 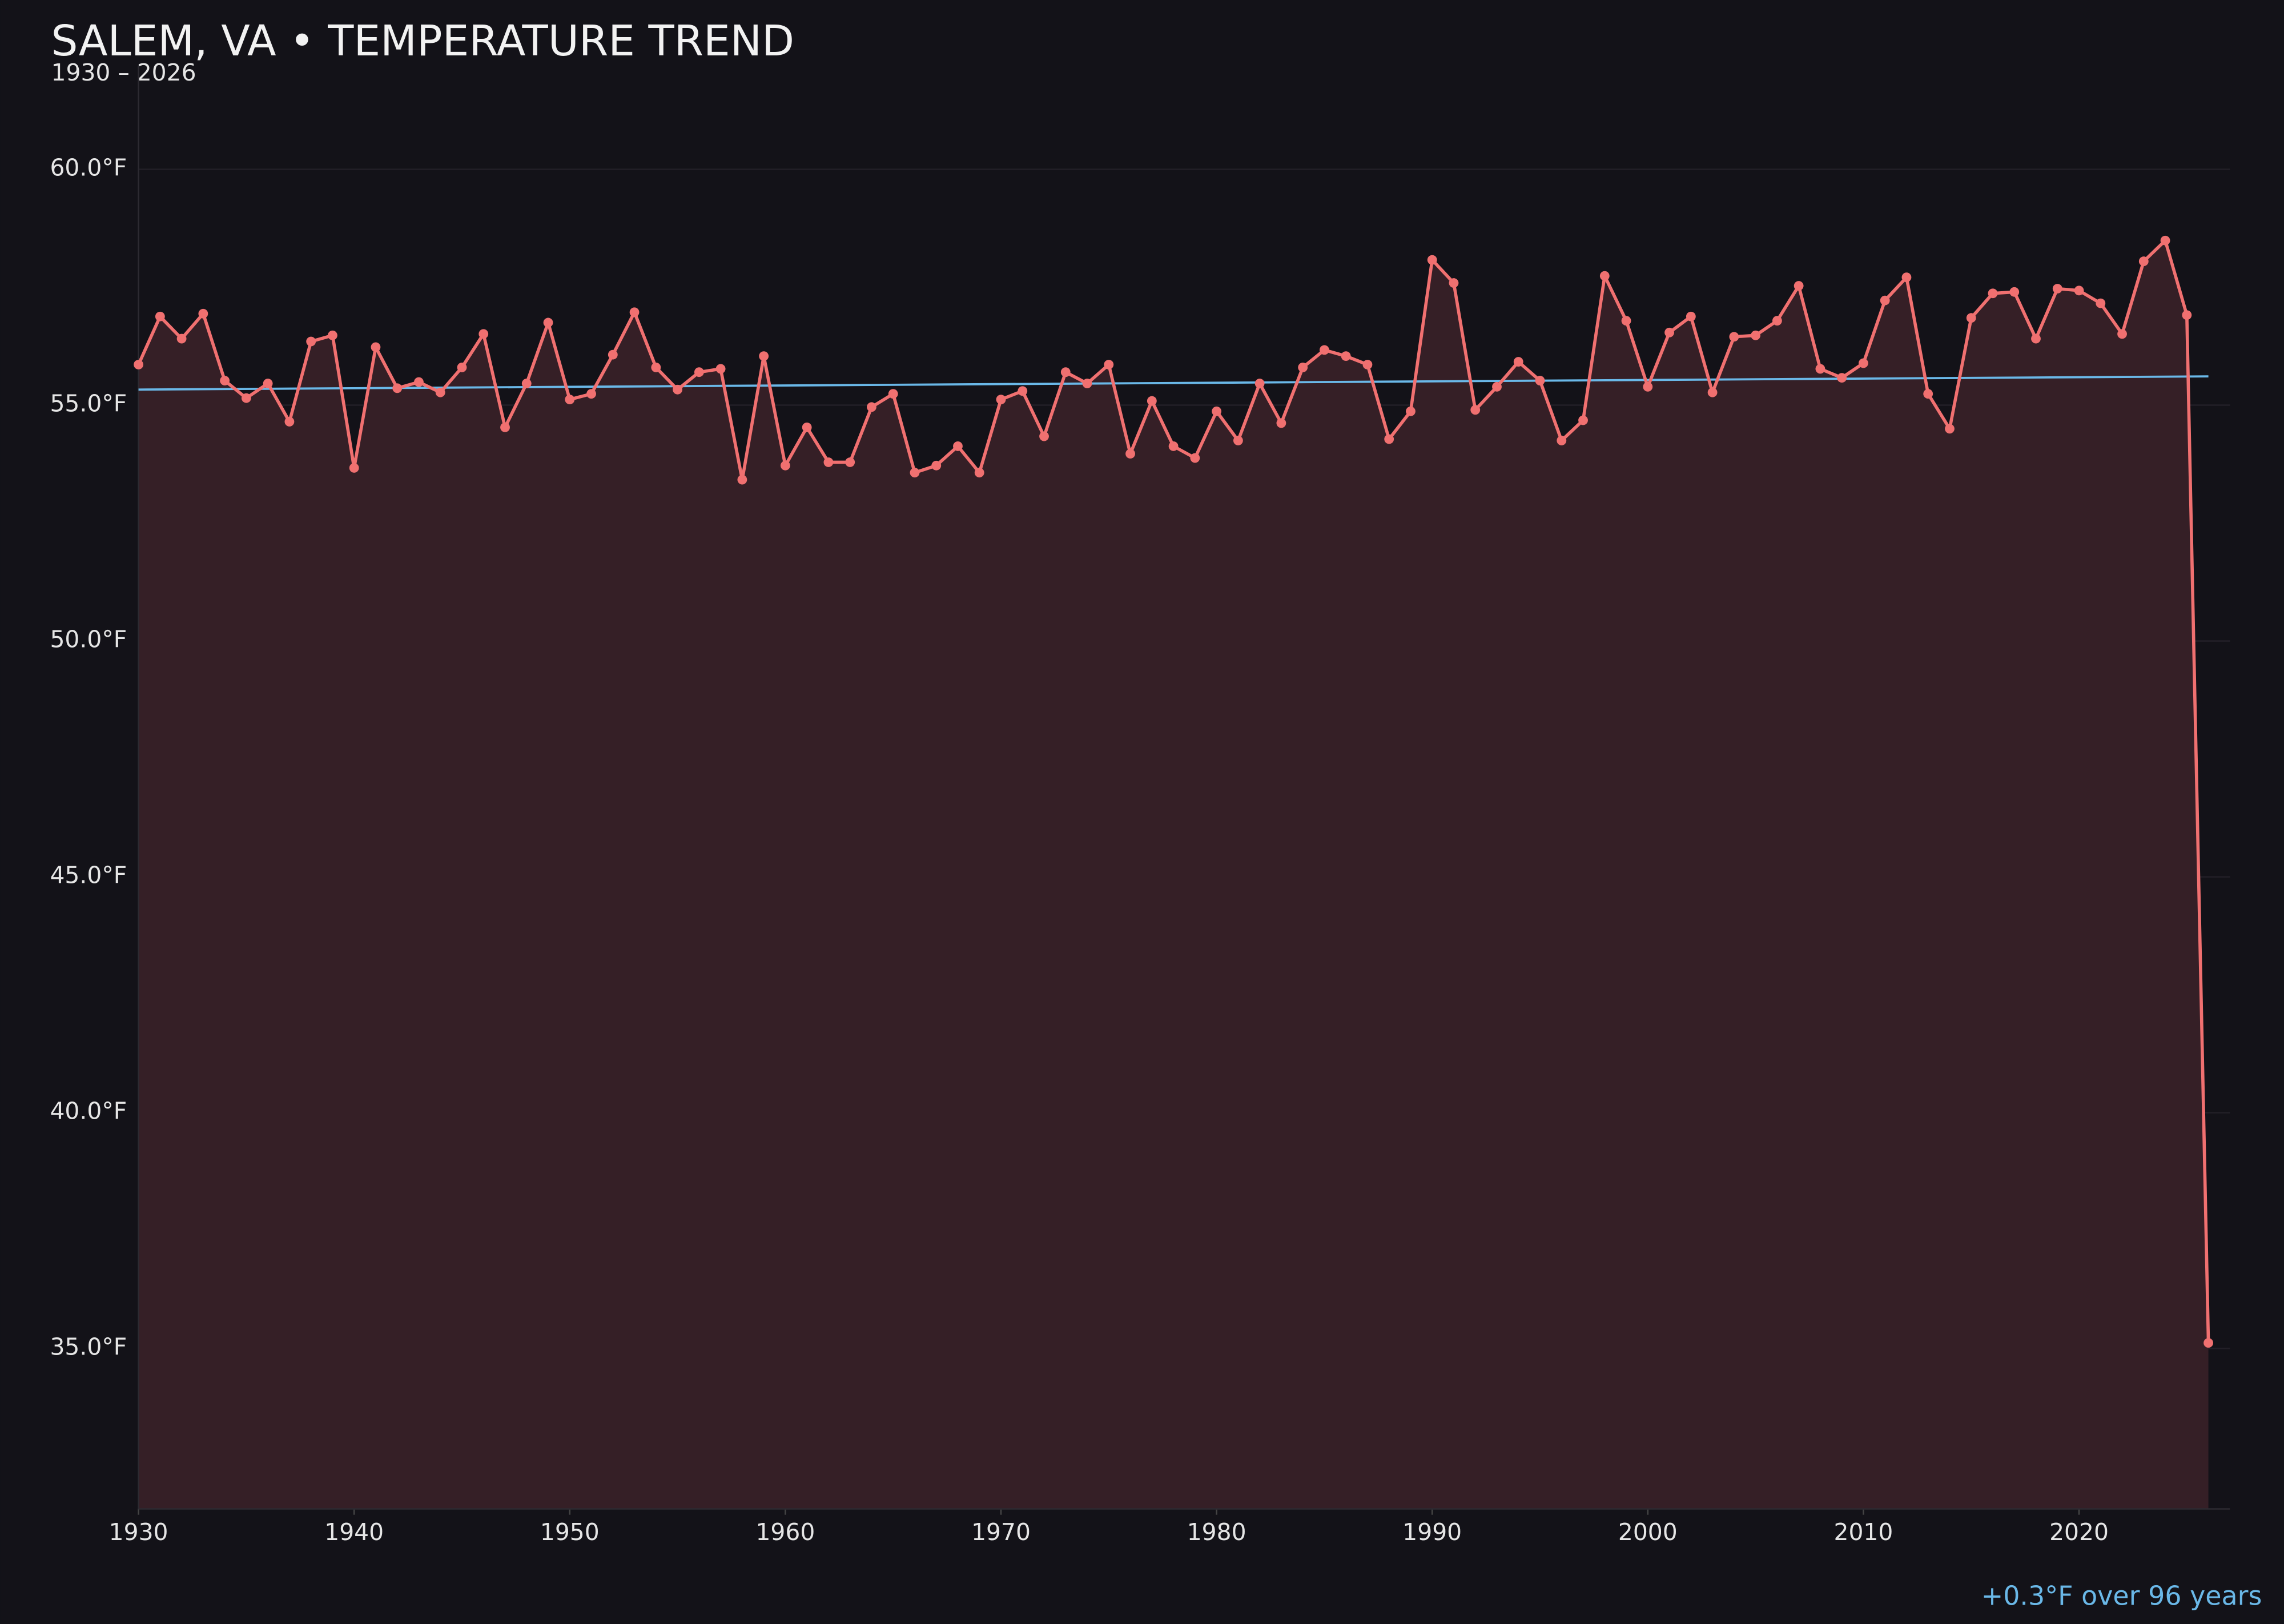 What do you see at coordinates (1216, 1532) in the screenshot?
I see `x-tick-label: 1980` at bounding box center [1216, 1532].